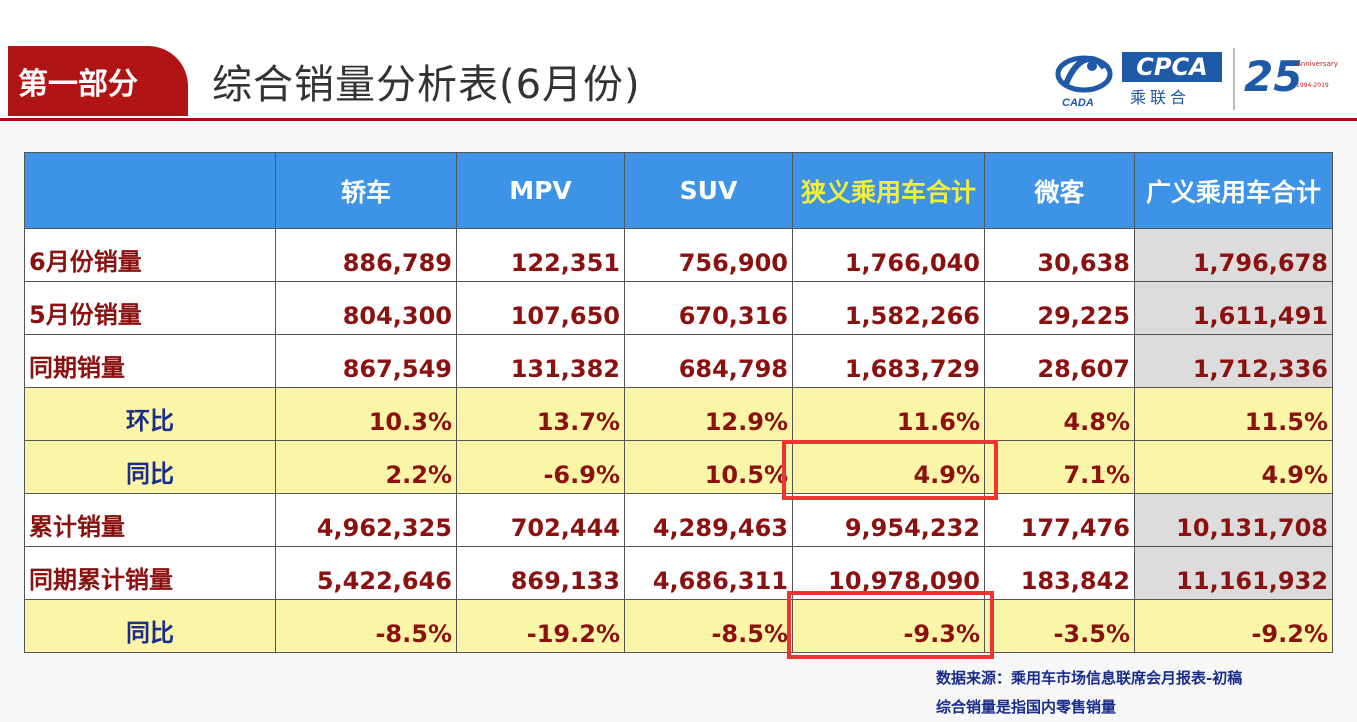 The image size is (1357, 722). Describe the element at coordinates (150, 520) in the screenshot. I see `row-label: 累计销量` at that location.